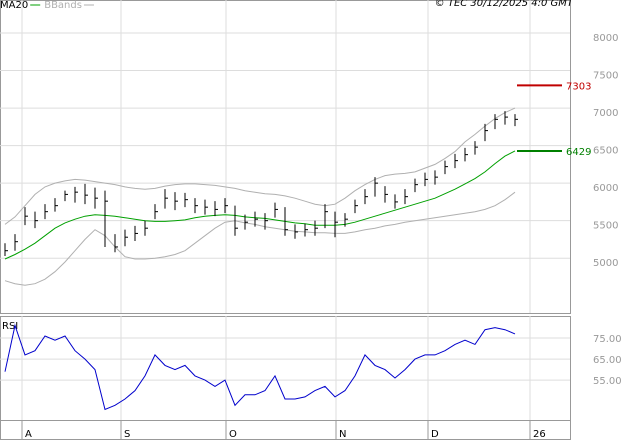 This screenshot has width=627, height=440. I want to click on level-label: 7303, so click(578, 86).